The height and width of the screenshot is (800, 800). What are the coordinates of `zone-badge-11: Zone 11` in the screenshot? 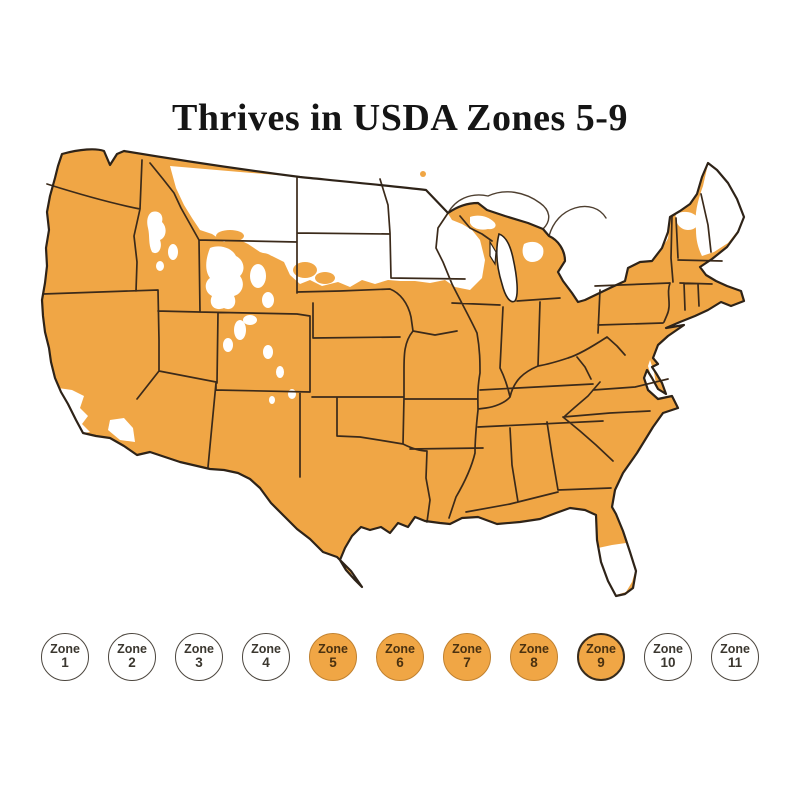 It's located at (735, 657).